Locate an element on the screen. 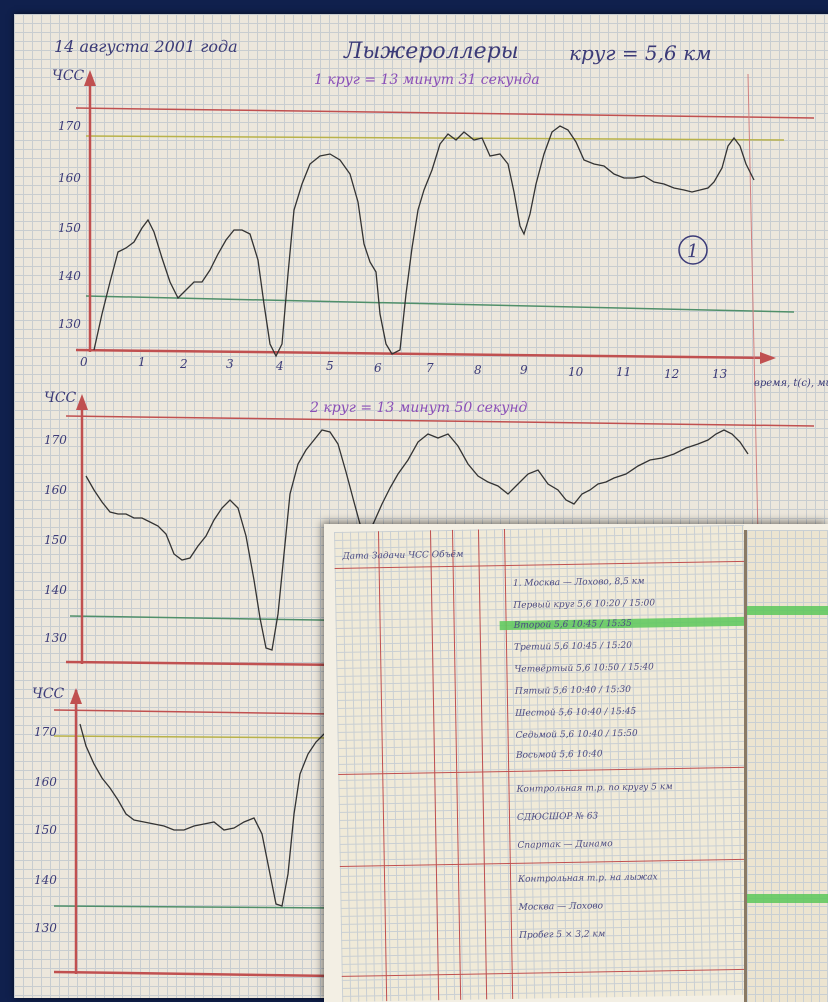 The width and height of the screenshot is (828, 1002). header-title: Лыжероллеры is located at coordinates (431, 51).